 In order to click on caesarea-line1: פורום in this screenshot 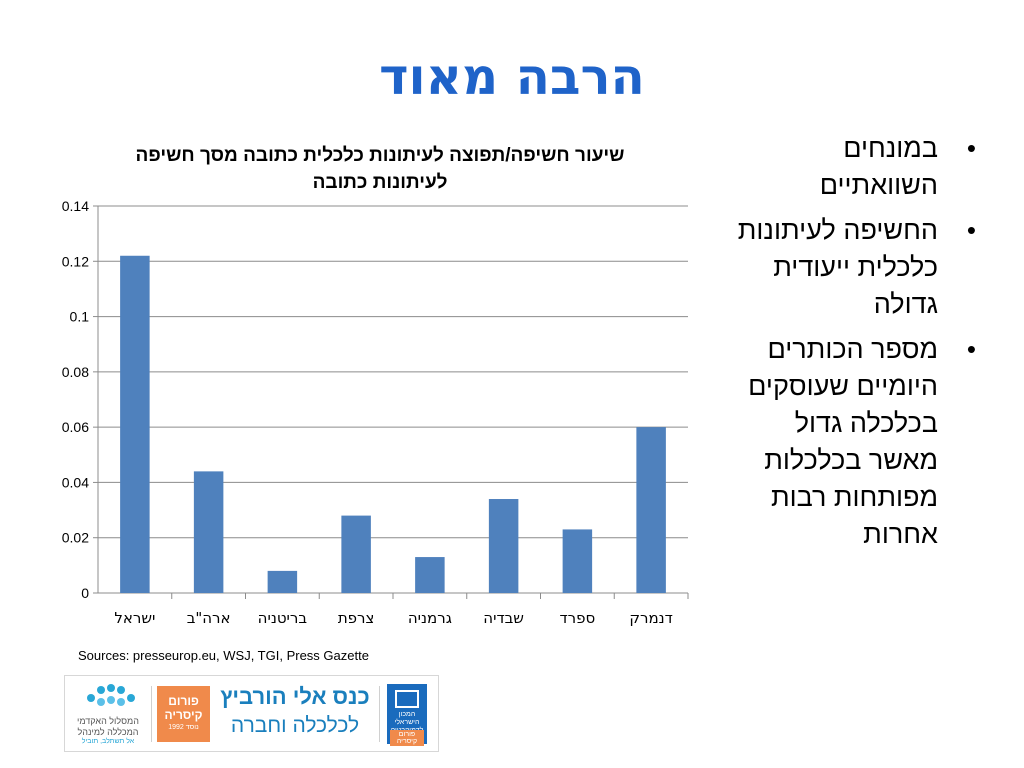, I will do `click(183, 701)`.